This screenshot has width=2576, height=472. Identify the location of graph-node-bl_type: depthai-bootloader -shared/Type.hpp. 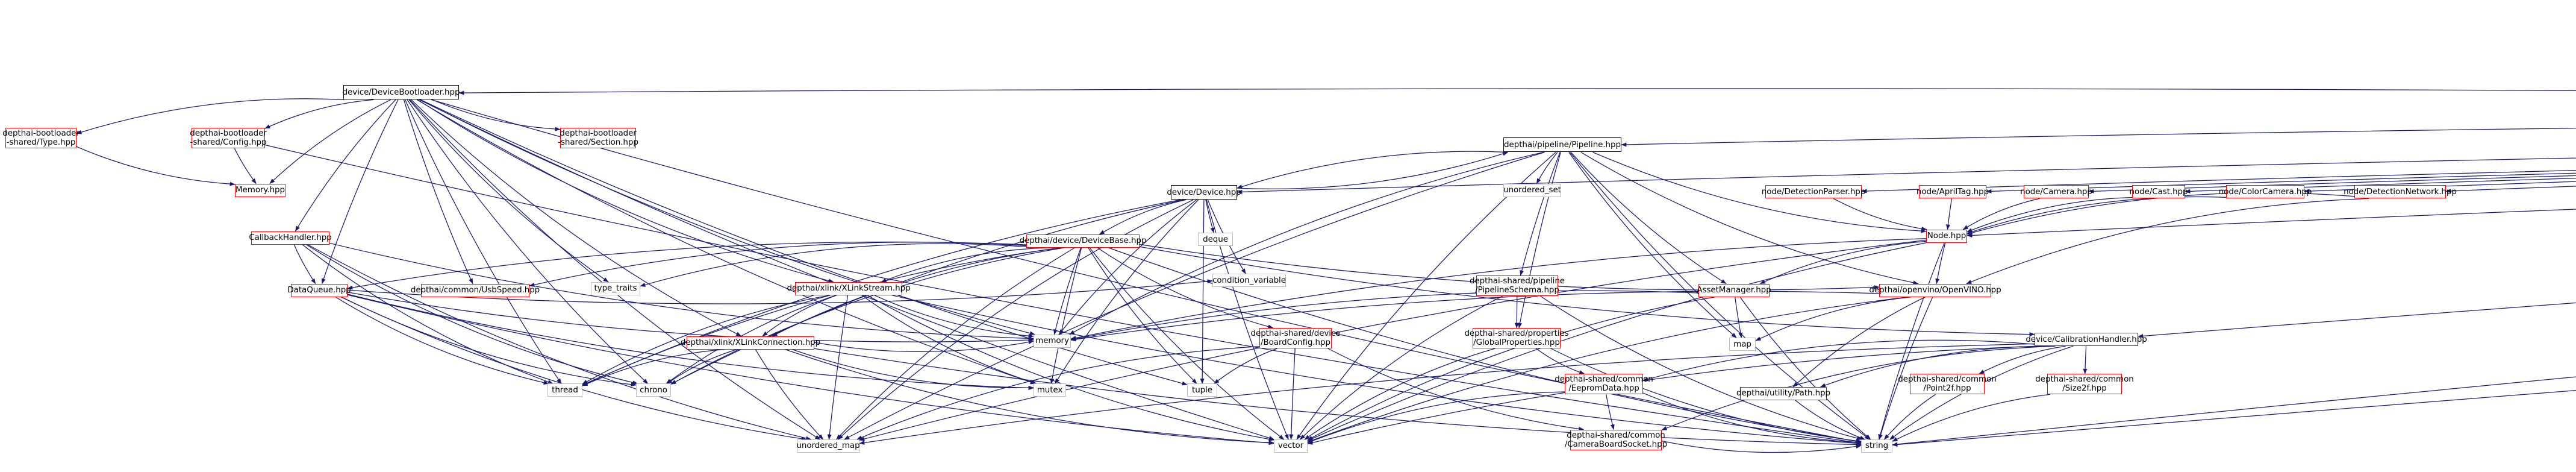
(41, 138).